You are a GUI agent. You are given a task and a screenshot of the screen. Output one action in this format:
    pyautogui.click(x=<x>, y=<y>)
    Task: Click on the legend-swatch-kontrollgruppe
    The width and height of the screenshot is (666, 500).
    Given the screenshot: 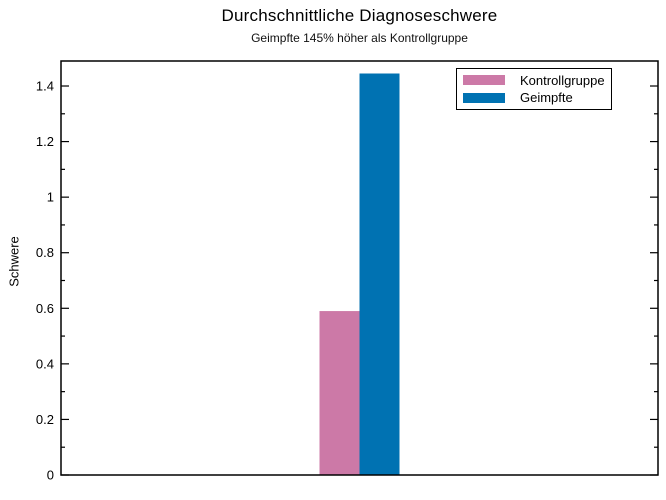 What is the action you would take?
    pyautogui.click(x=484, y=80)
    